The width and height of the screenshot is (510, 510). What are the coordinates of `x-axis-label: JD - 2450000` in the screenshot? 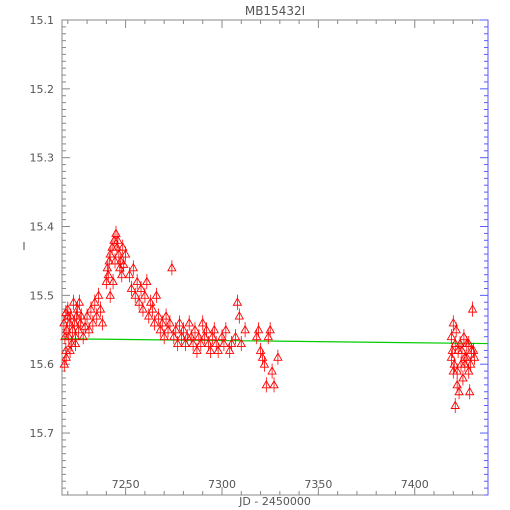 It's located at (274, 501).